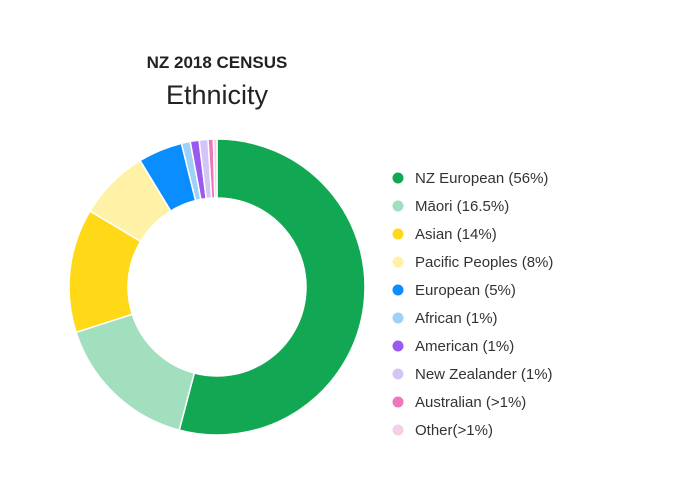  I want to click on legend-label-3: Pacific Peoples (8%), so click(484, 262).